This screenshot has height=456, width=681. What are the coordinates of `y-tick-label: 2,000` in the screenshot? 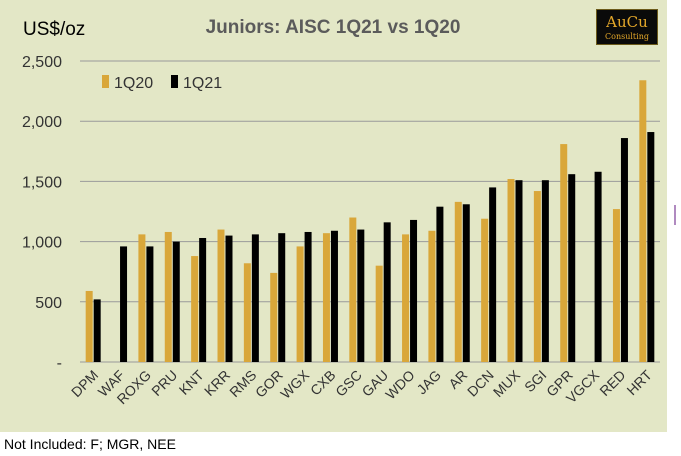 It's located at (42, 122).